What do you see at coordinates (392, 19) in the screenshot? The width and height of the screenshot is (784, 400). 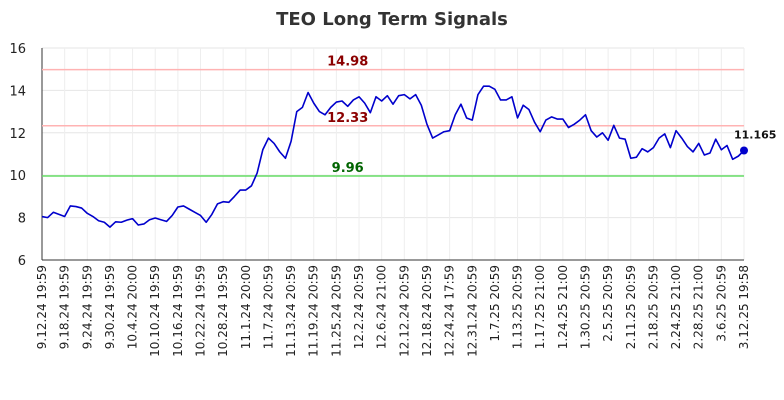 I see `chart-title: TEO Long Term Signals` at bounding box center [392, 19].